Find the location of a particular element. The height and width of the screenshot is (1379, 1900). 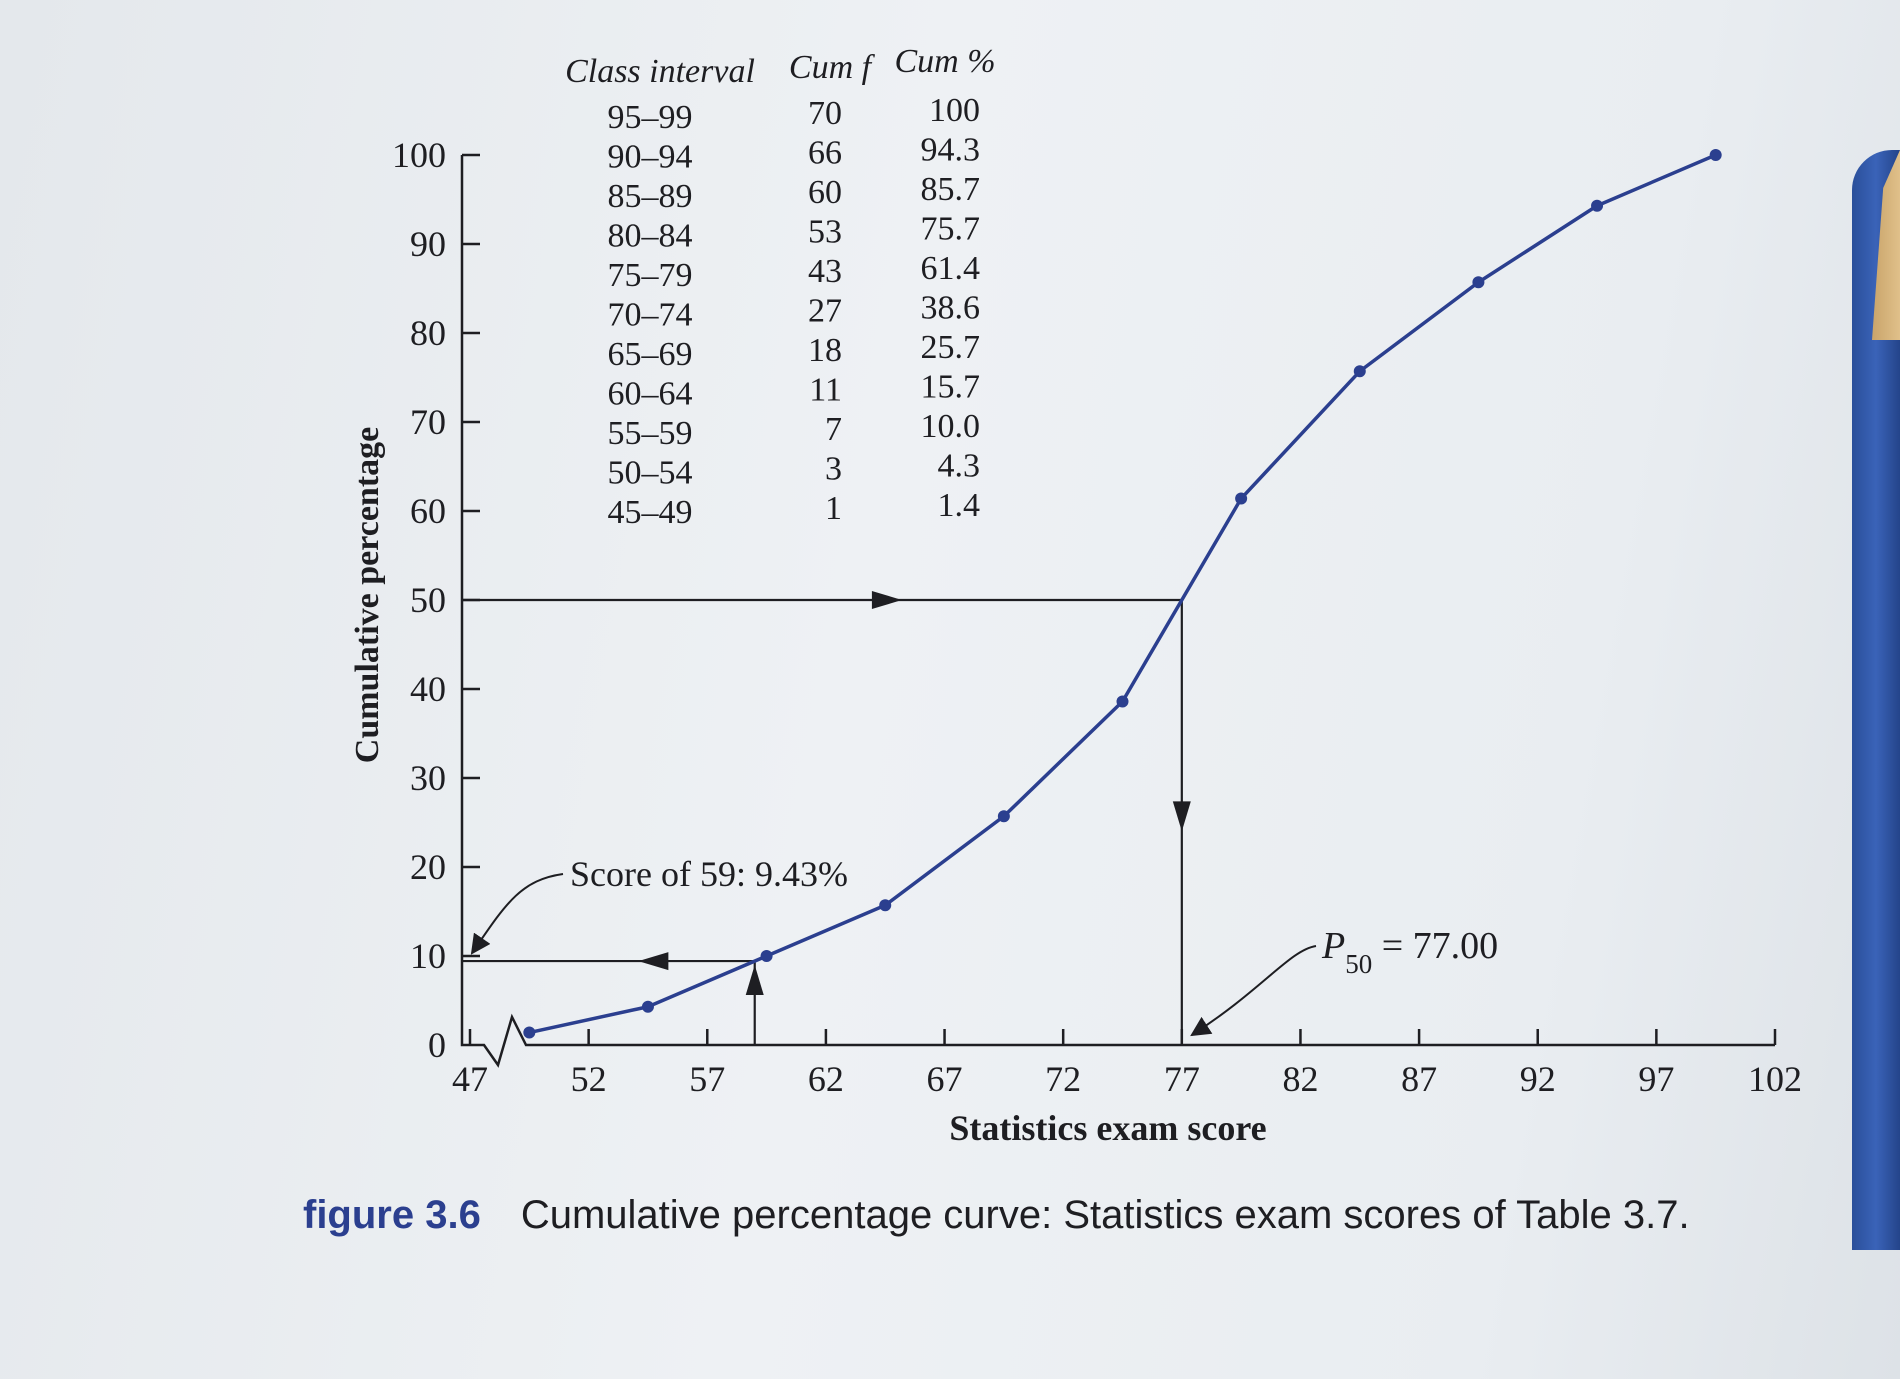

table-cell-cum-f: 66 is located at coordinates (825, 153).